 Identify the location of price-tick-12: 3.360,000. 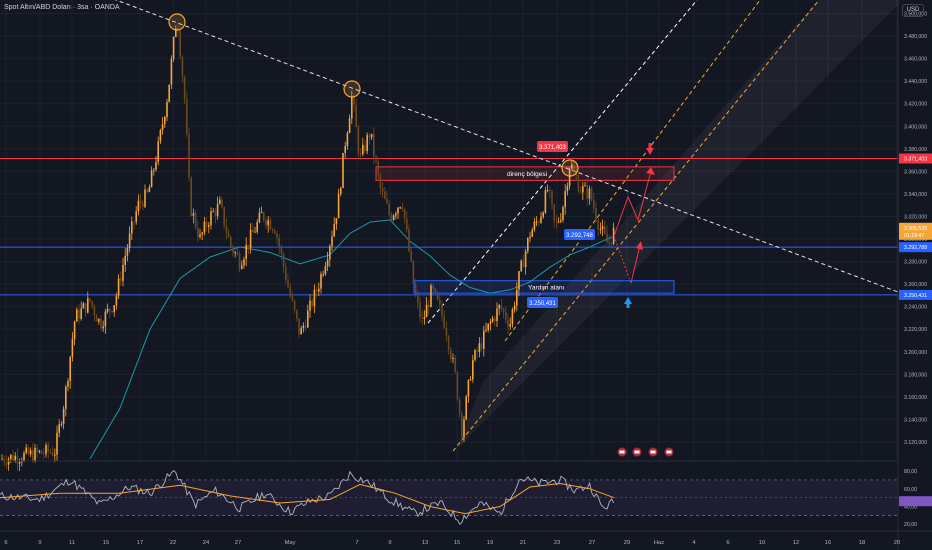
(915, 172).